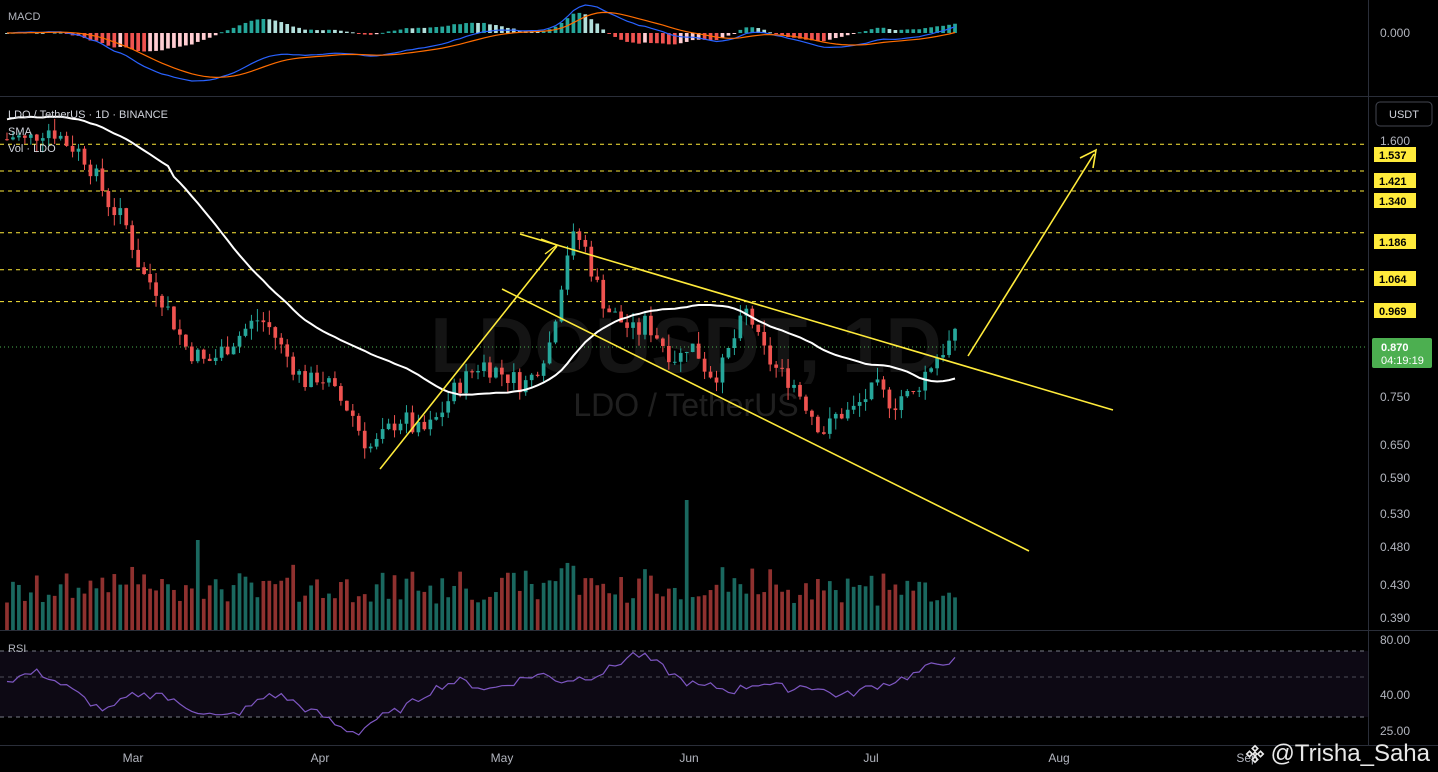 The image size is (1438, 772). Describe the element at coordinates (1402, 353) in the screenshot. I see `last-price-tag` at that location.